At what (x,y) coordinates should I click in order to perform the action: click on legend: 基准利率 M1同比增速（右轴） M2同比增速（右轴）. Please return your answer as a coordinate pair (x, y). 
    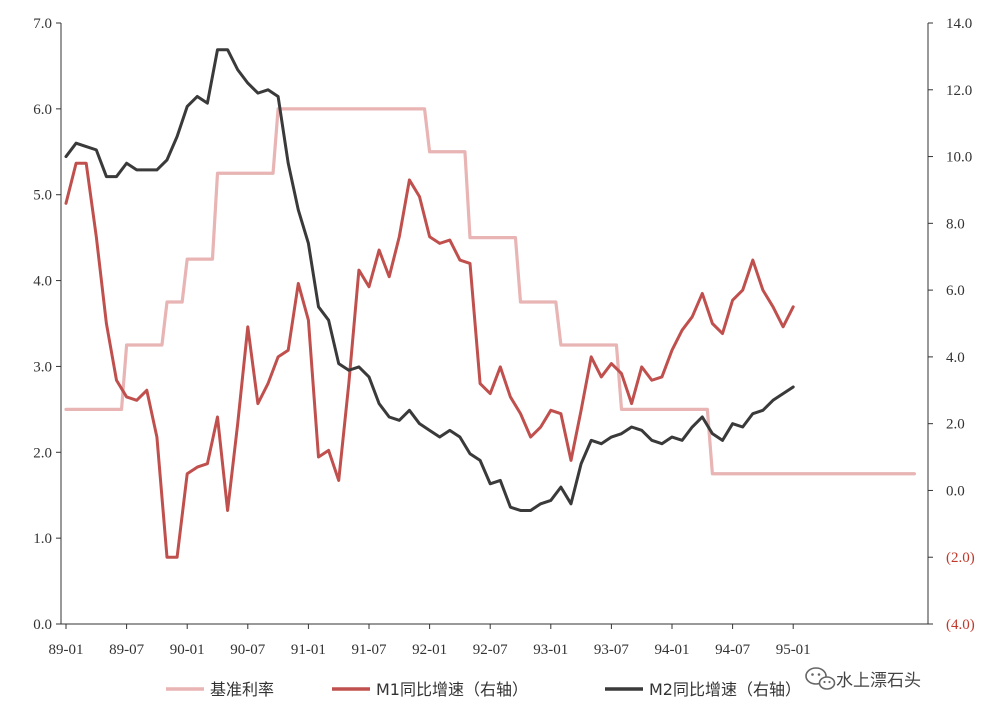
    Looking at the image, I should click on (483, 689).